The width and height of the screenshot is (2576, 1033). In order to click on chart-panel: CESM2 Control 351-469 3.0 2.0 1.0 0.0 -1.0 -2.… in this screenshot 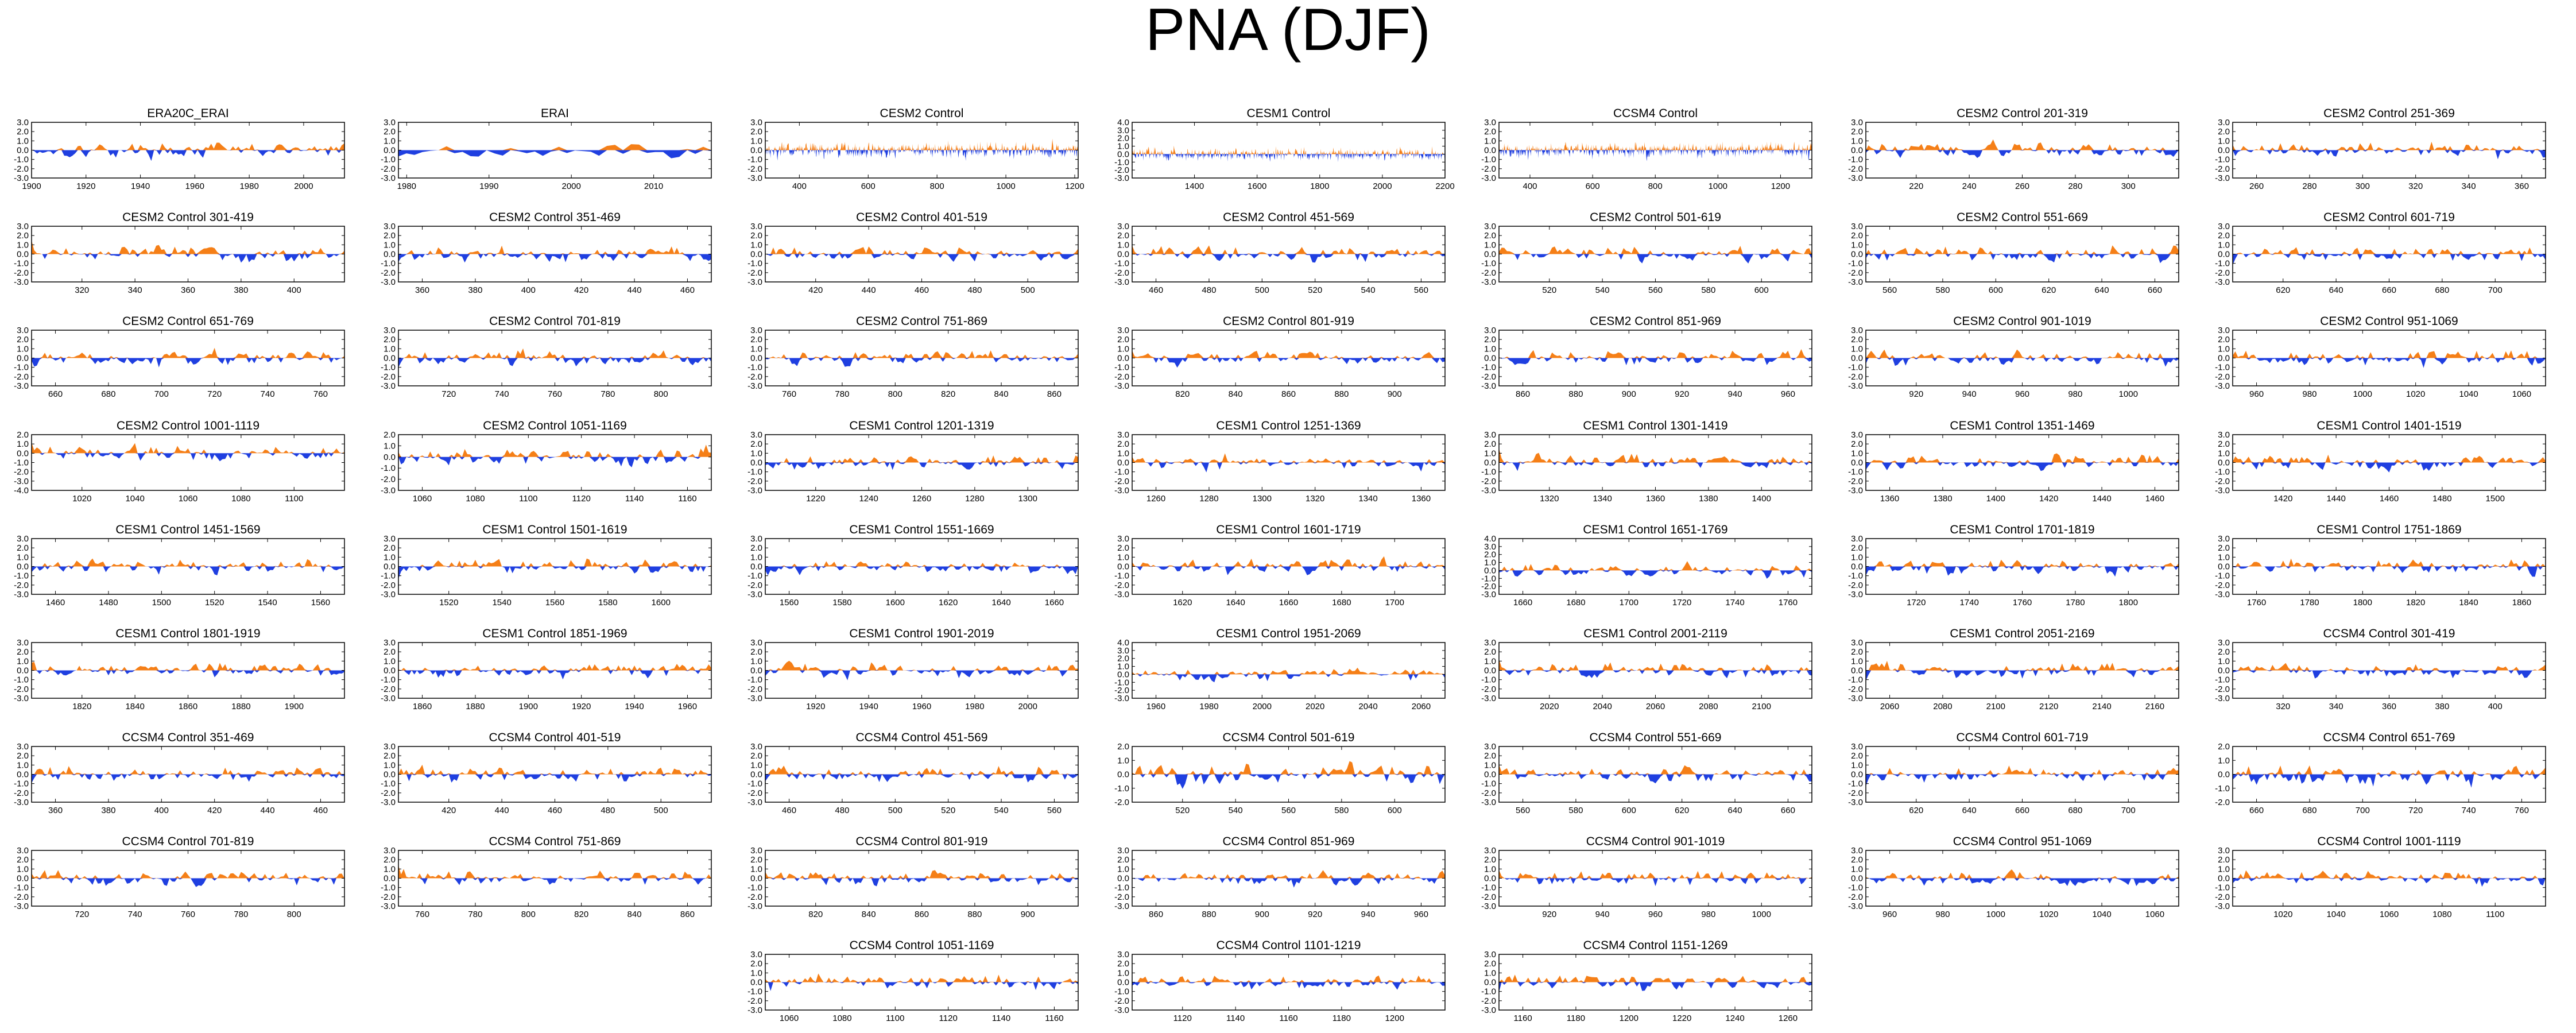, I will do `click(543, 257)`.